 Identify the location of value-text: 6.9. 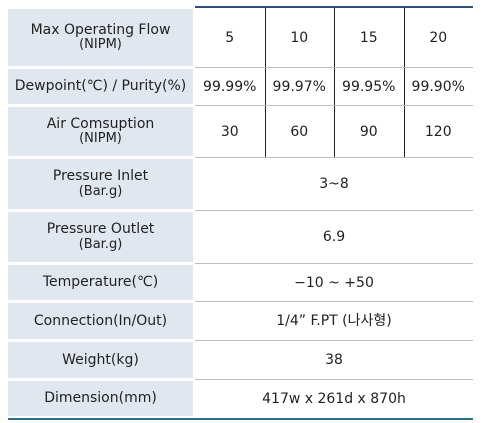
(334, 237).